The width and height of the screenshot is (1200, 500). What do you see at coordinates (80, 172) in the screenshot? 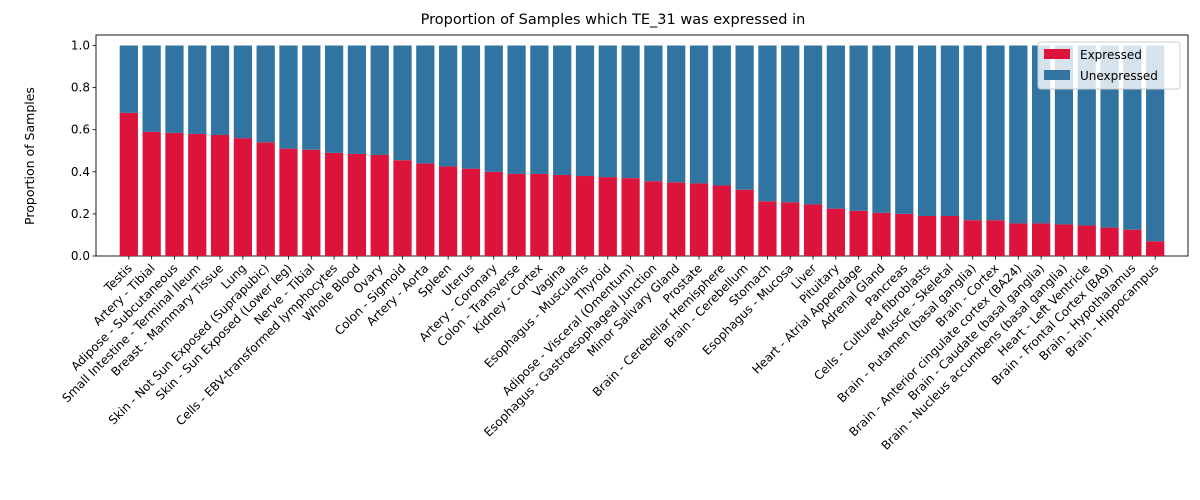
I see `y-tick-label: 0.4` at bounding box center [80, 172].